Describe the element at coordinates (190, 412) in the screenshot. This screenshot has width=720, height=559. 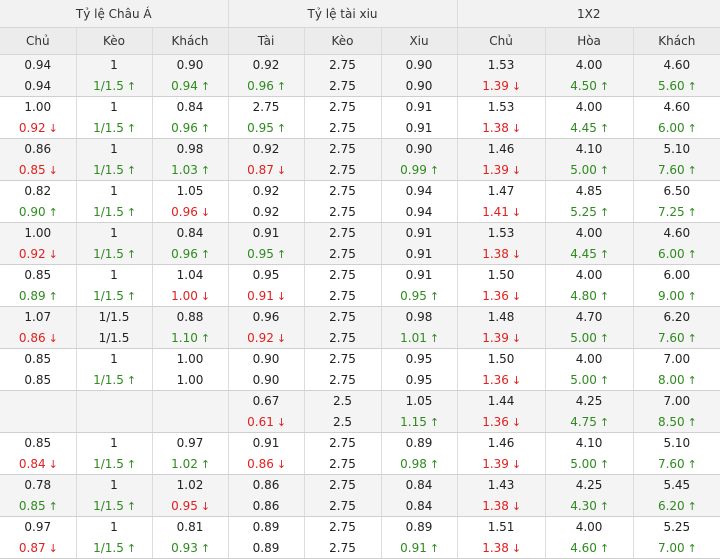
I see `away-odds-cell` at that location.